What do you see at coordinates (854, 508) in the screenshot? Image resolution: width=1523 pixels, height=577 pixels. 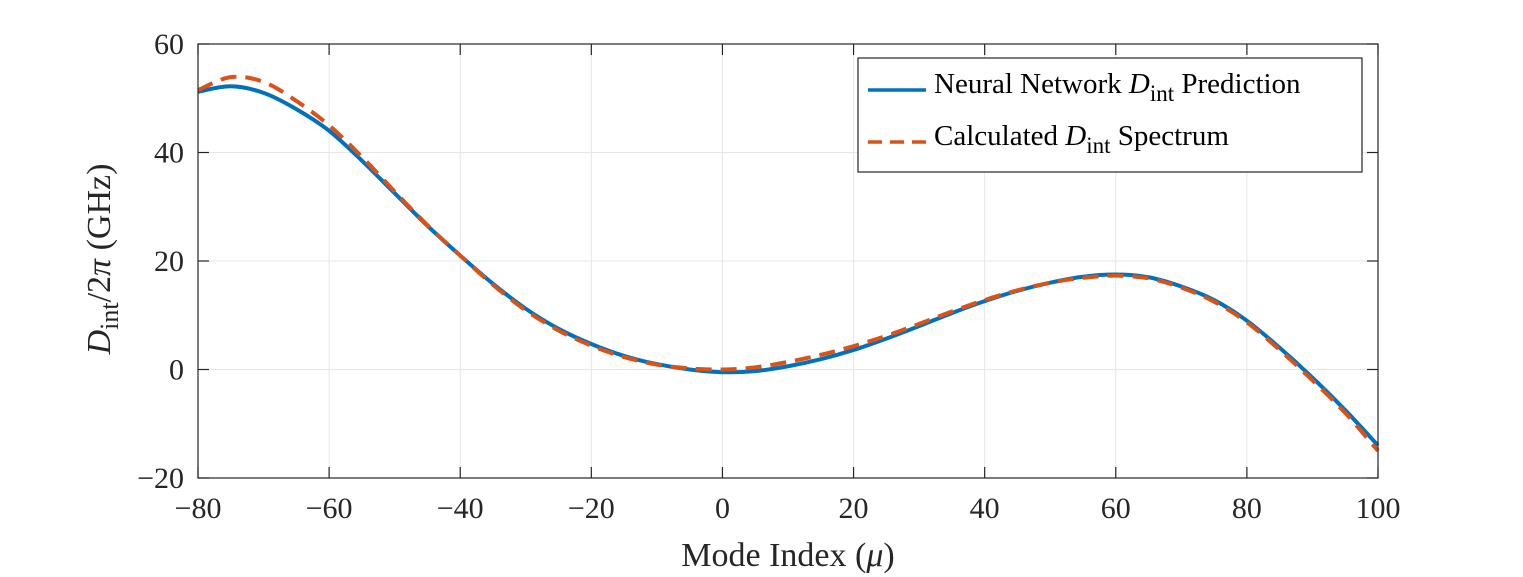 I see `x-tick-label: 20` at bounding box center [854, 508].